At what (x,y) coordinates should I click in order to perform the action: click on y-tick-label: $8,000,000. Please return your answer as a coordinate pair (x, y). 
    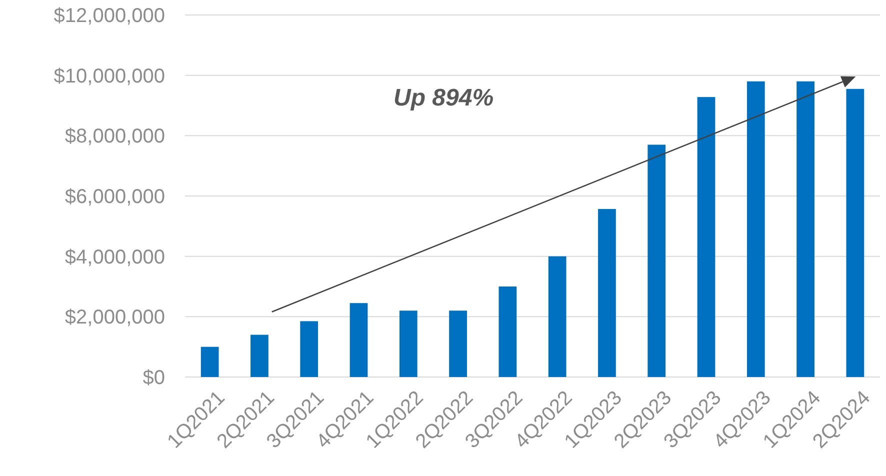
    Looking at the image, I should click on (114, 137).